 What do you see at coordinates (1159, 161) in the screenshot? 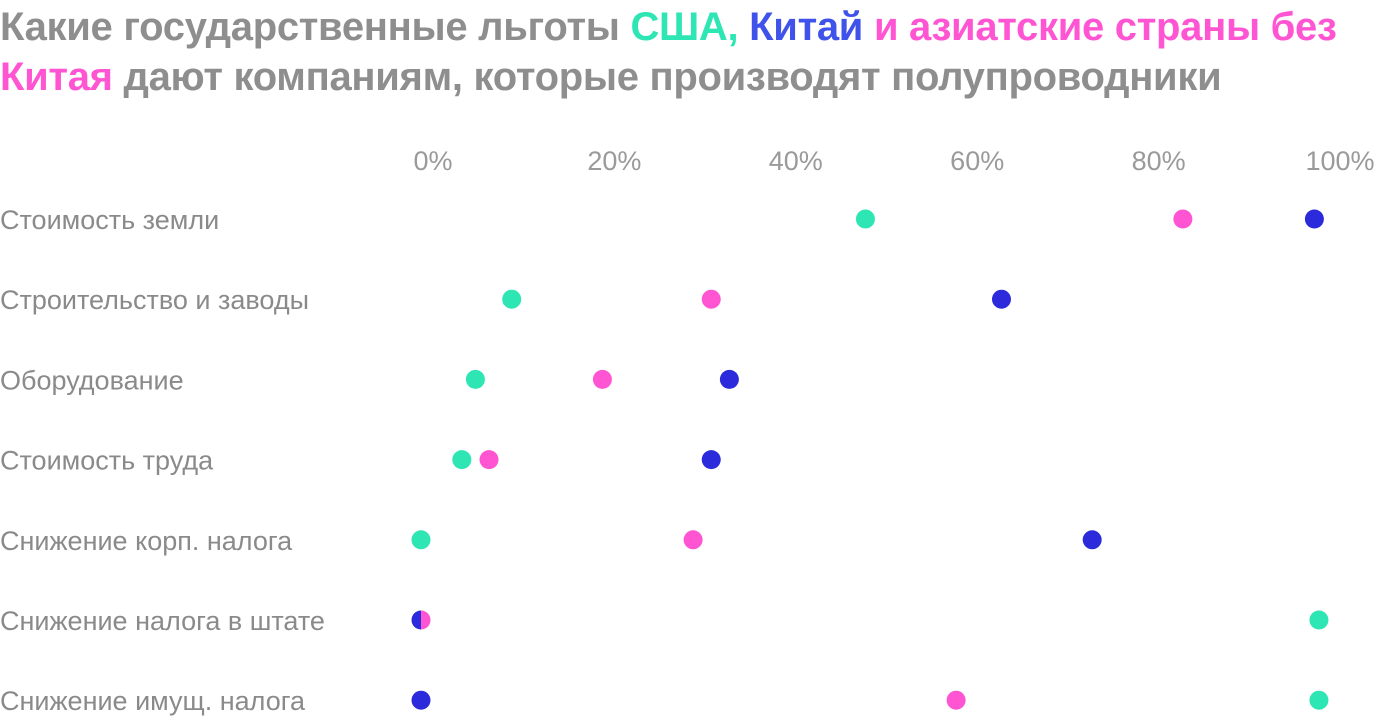
I see `x-tick-label: 80%` at bounding box center [1159, 161].